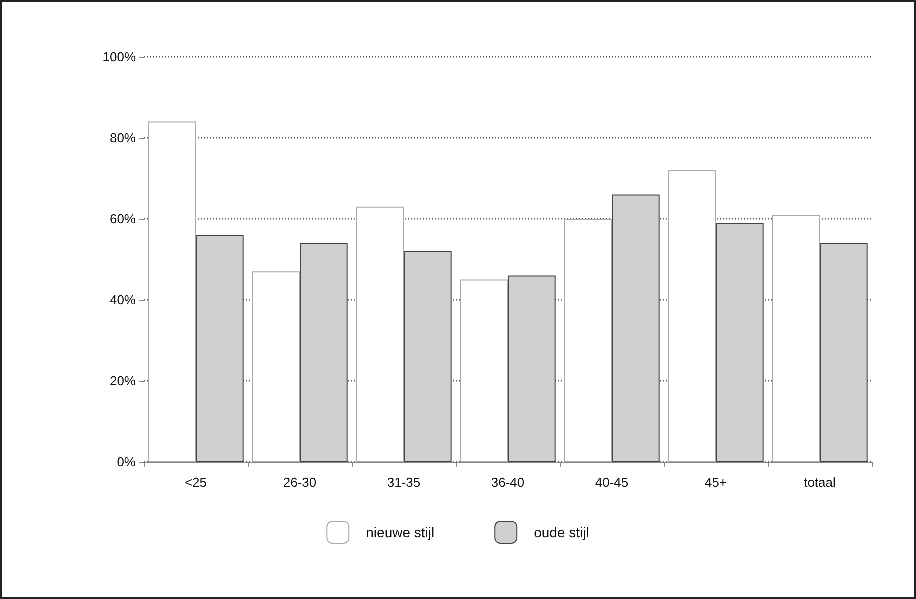 The width and height of the screenshot is (916, 599). Describe the element at coordinates (123, 381) in the screenshot. I see `y-tick-label: 20%` at that location.